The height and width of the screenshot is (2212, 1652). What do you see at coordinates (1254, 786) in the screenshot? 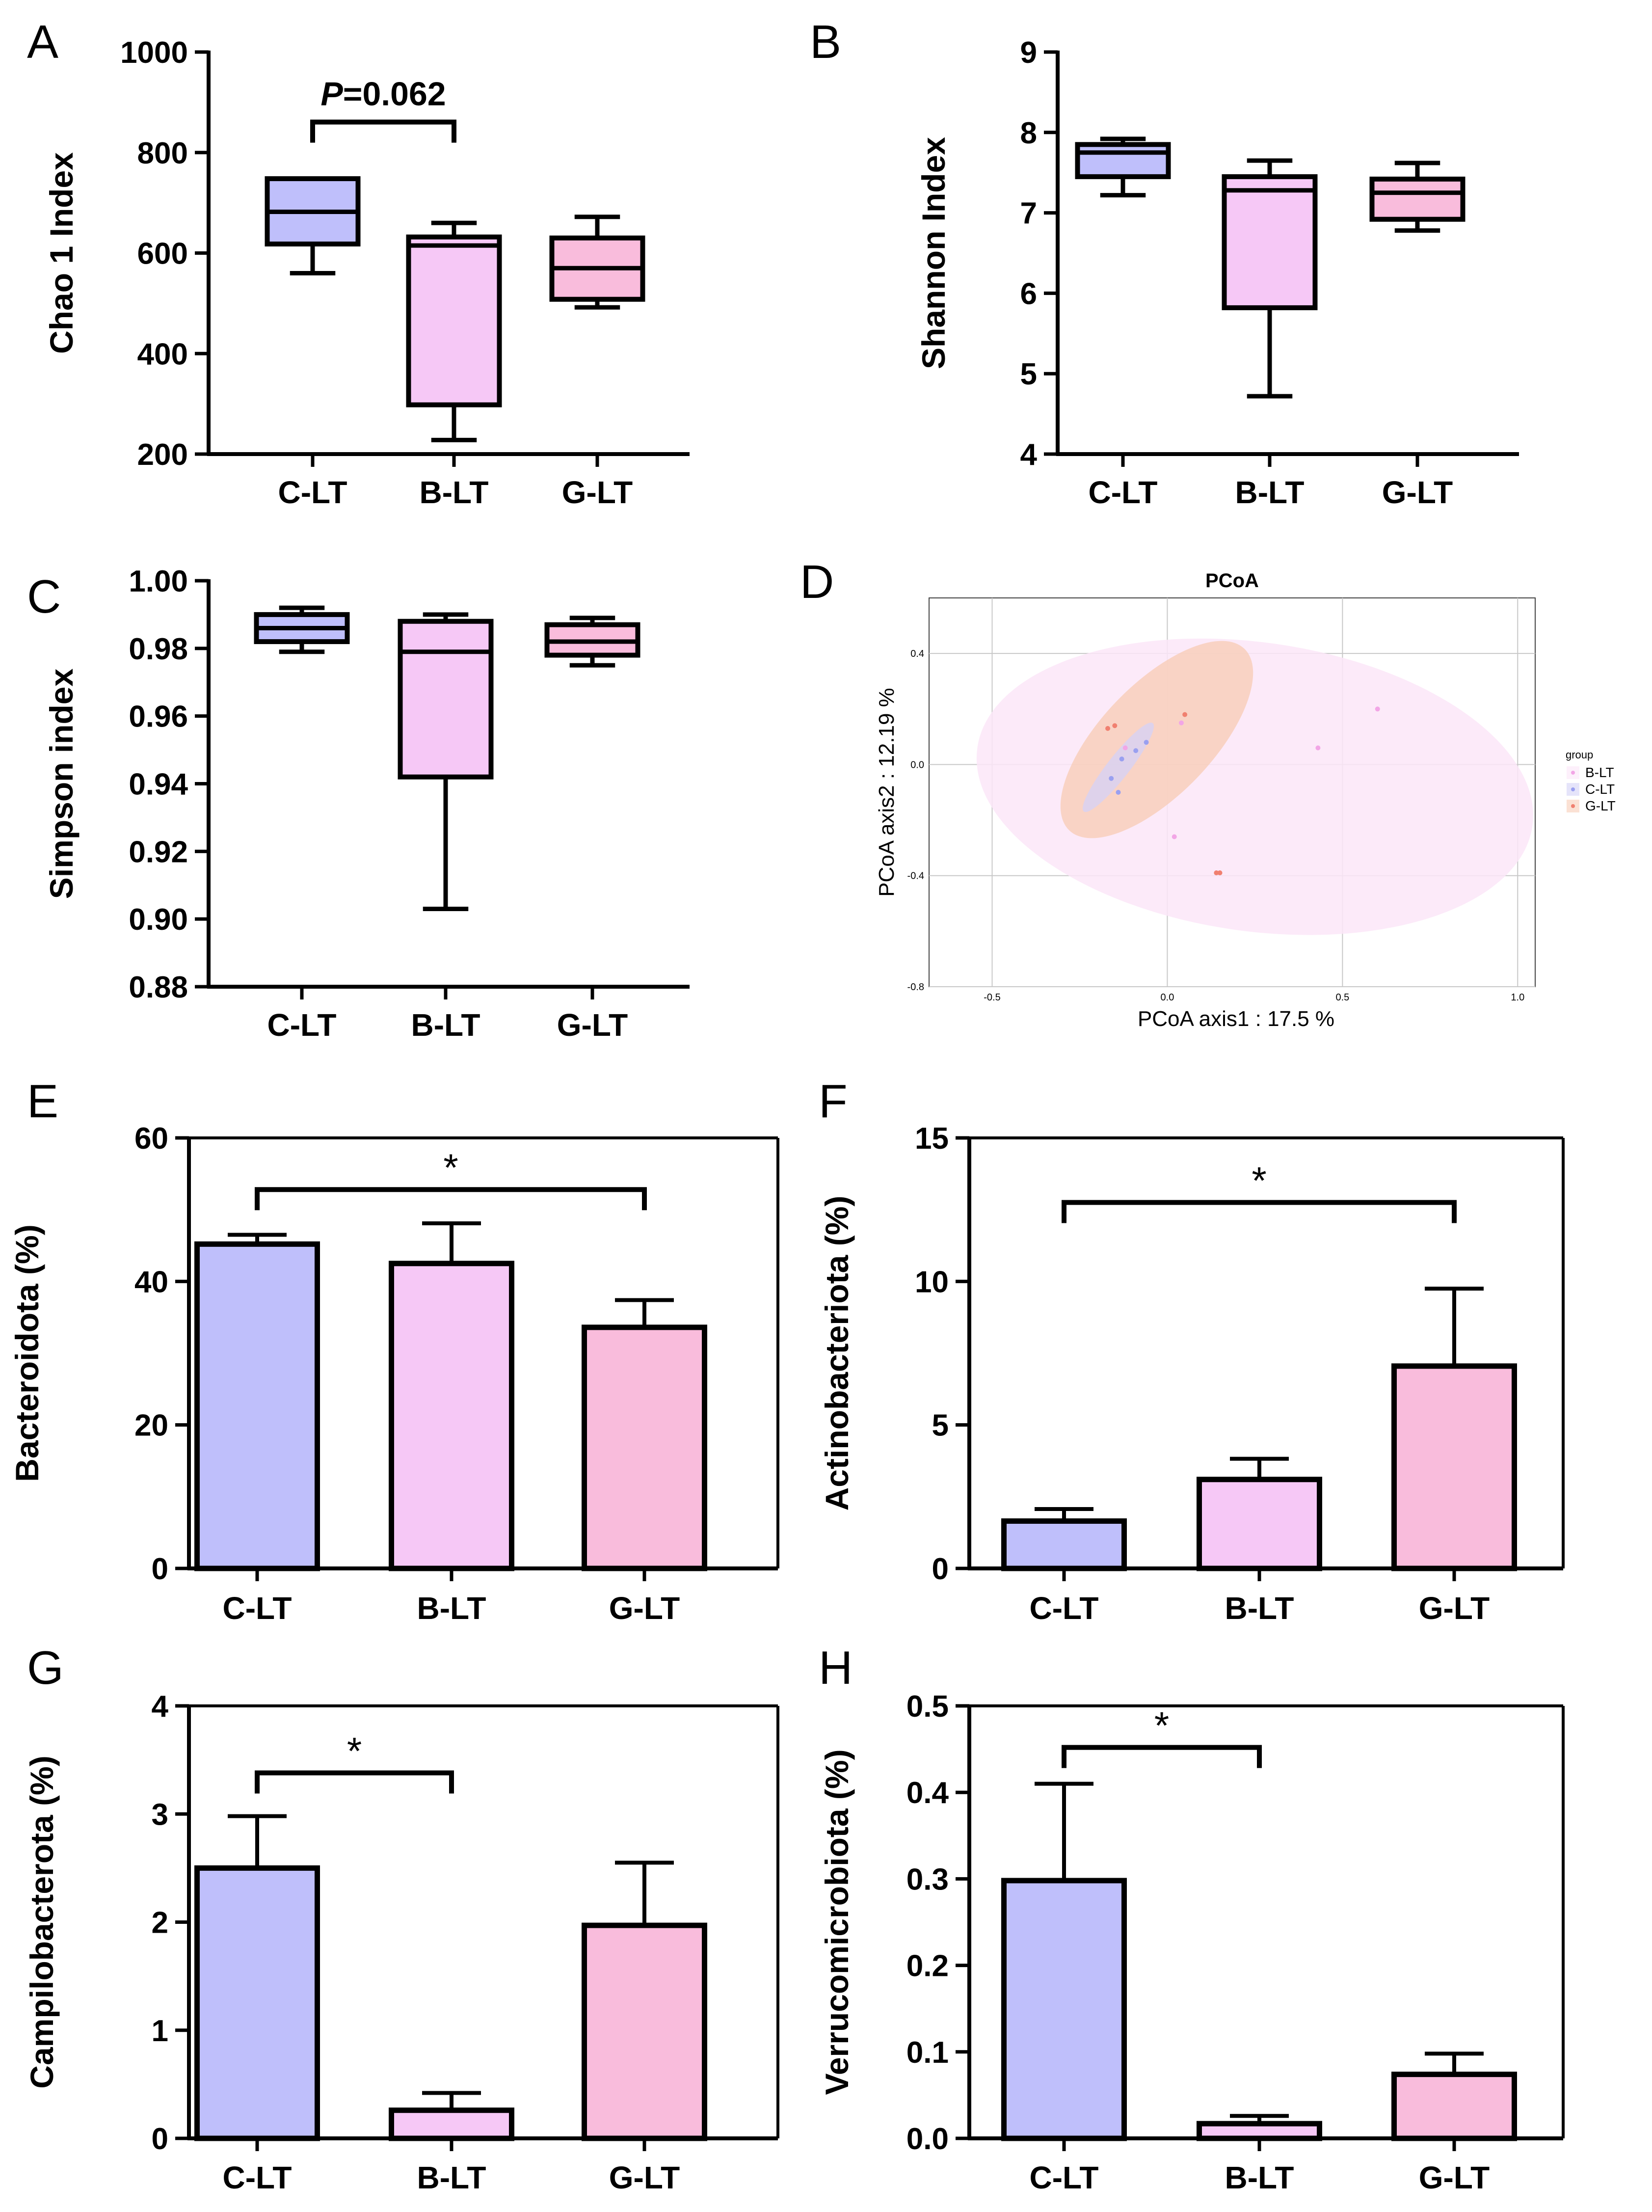
I see `pcoa-data-layer` at bounding box center [1254, 786].